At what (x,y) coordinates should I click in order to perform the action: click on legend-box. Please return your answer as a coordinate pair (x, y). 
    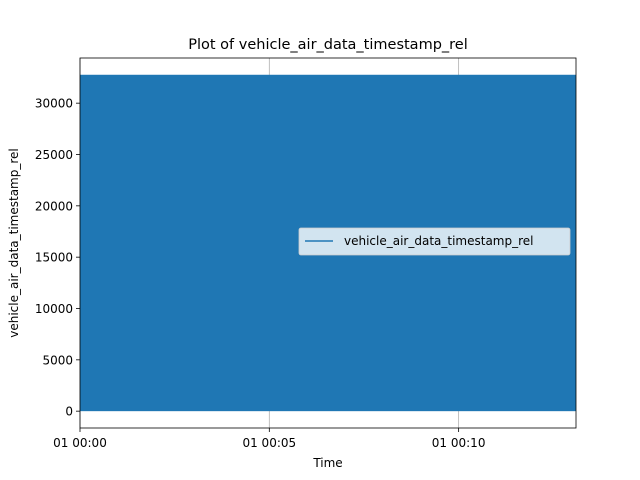
    Looking at the image, I should click on (434, 241).